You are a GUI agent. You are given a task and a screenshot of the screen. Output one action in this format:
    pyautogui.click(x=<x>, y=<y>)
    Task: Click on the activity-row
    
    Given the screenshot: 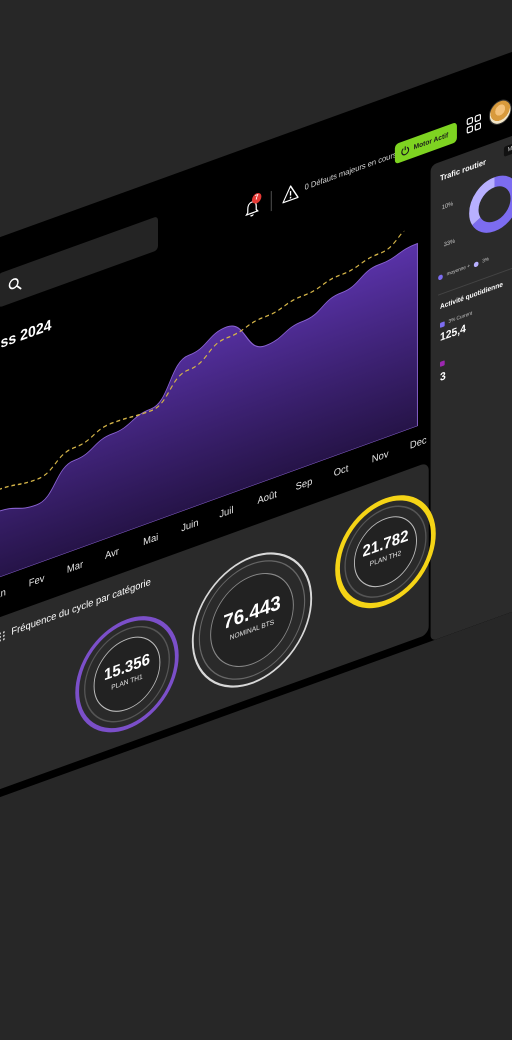 What is the action you would take?
    pyautogui.click(x=444, y=363)
    